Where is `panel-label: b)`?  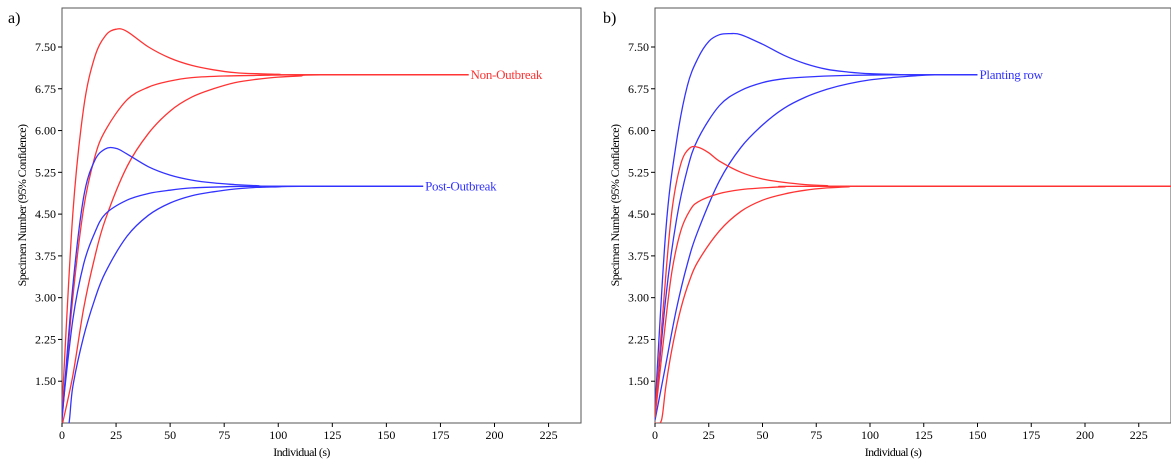
panel-label: b) is located at coordinates (609, 18).